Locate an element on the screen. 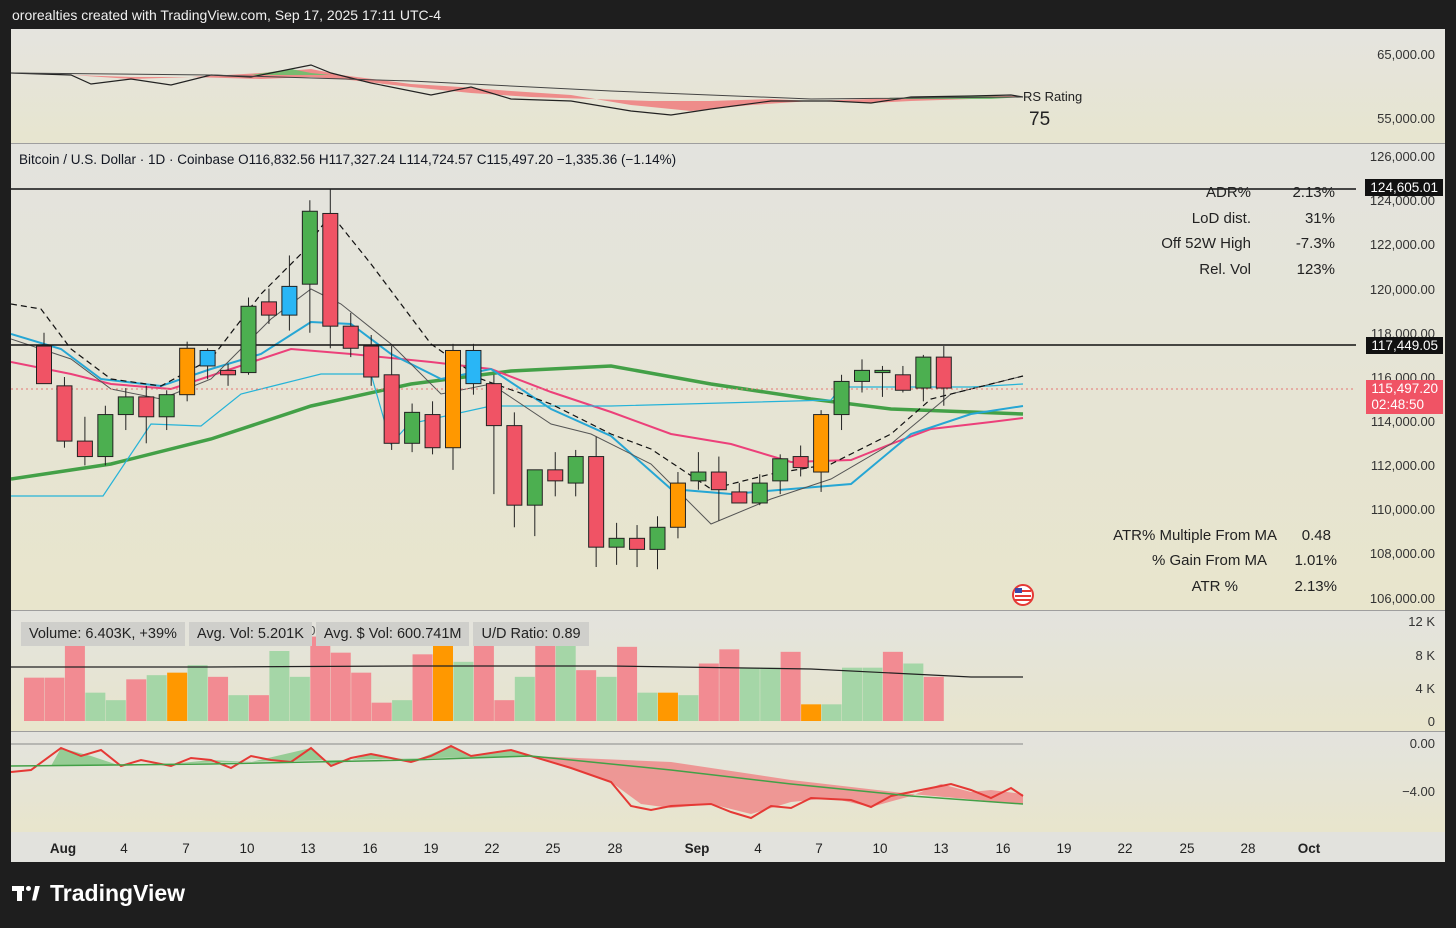 Image resolution: width=1456 pixels, height=928 pixels. volume-axis-tick: 12 K is located at coordinates (1421, 621).